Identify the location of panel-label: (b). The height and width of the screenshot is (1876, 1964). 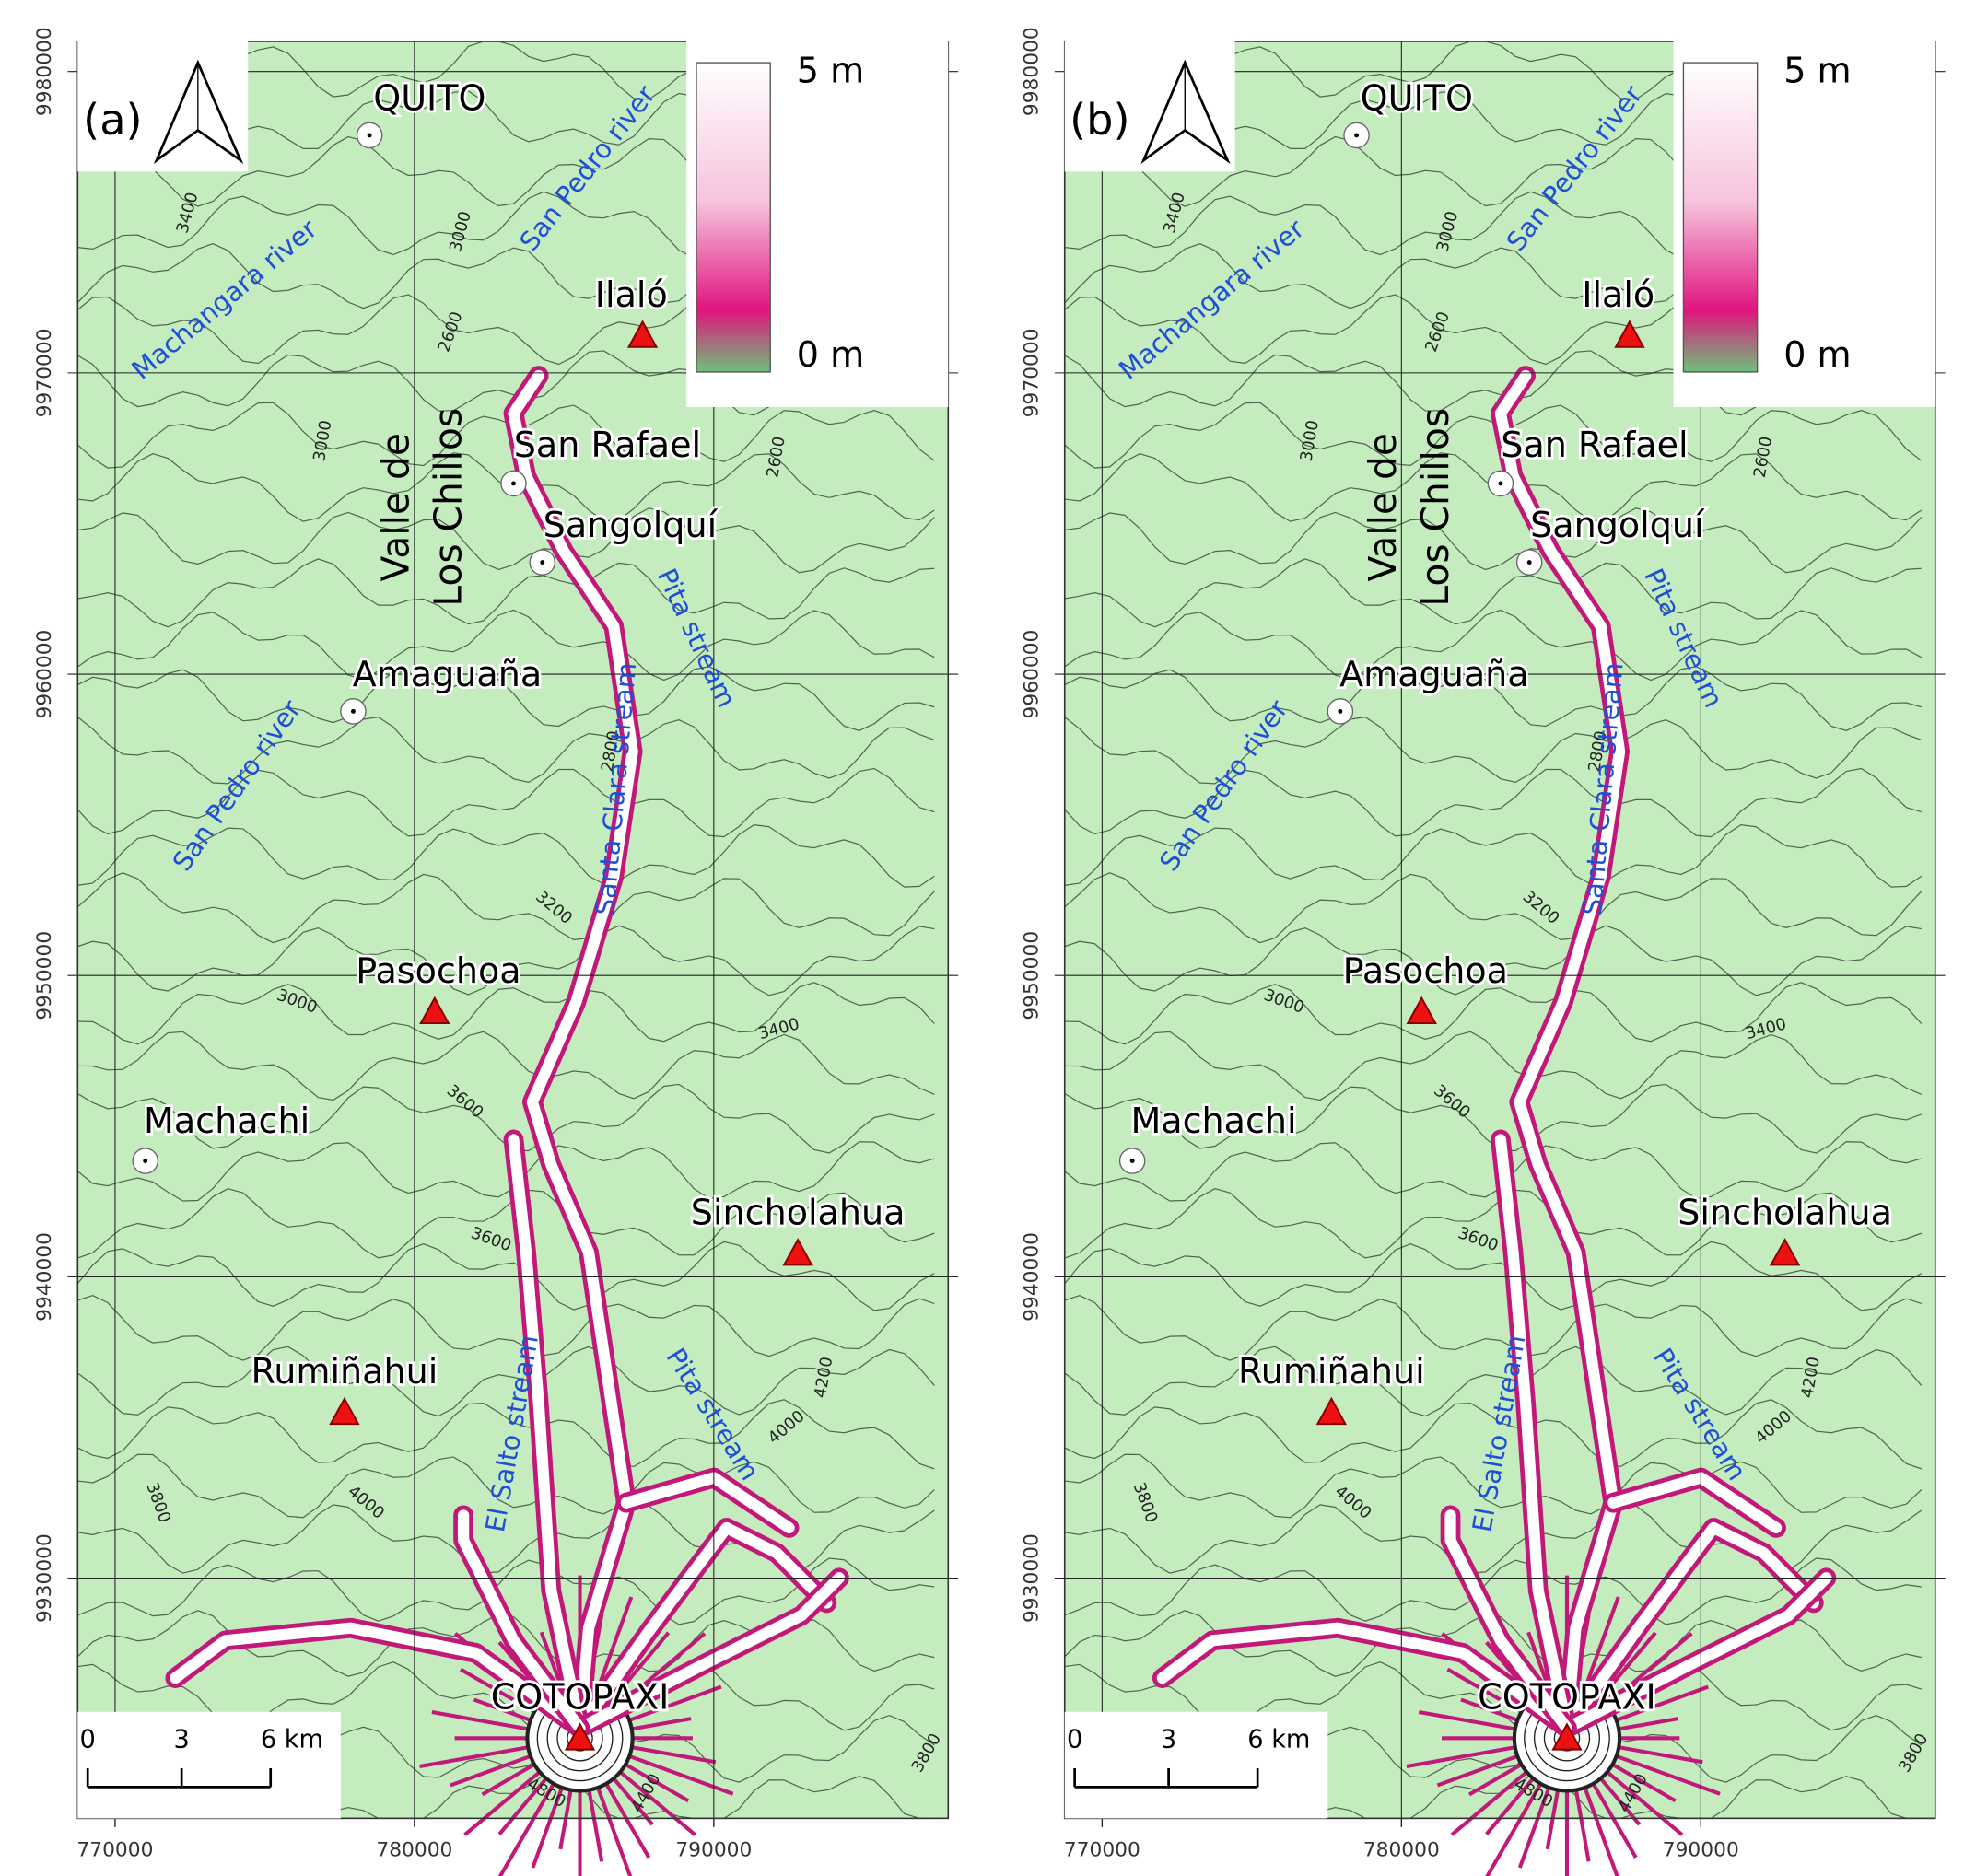
(1099, 120).